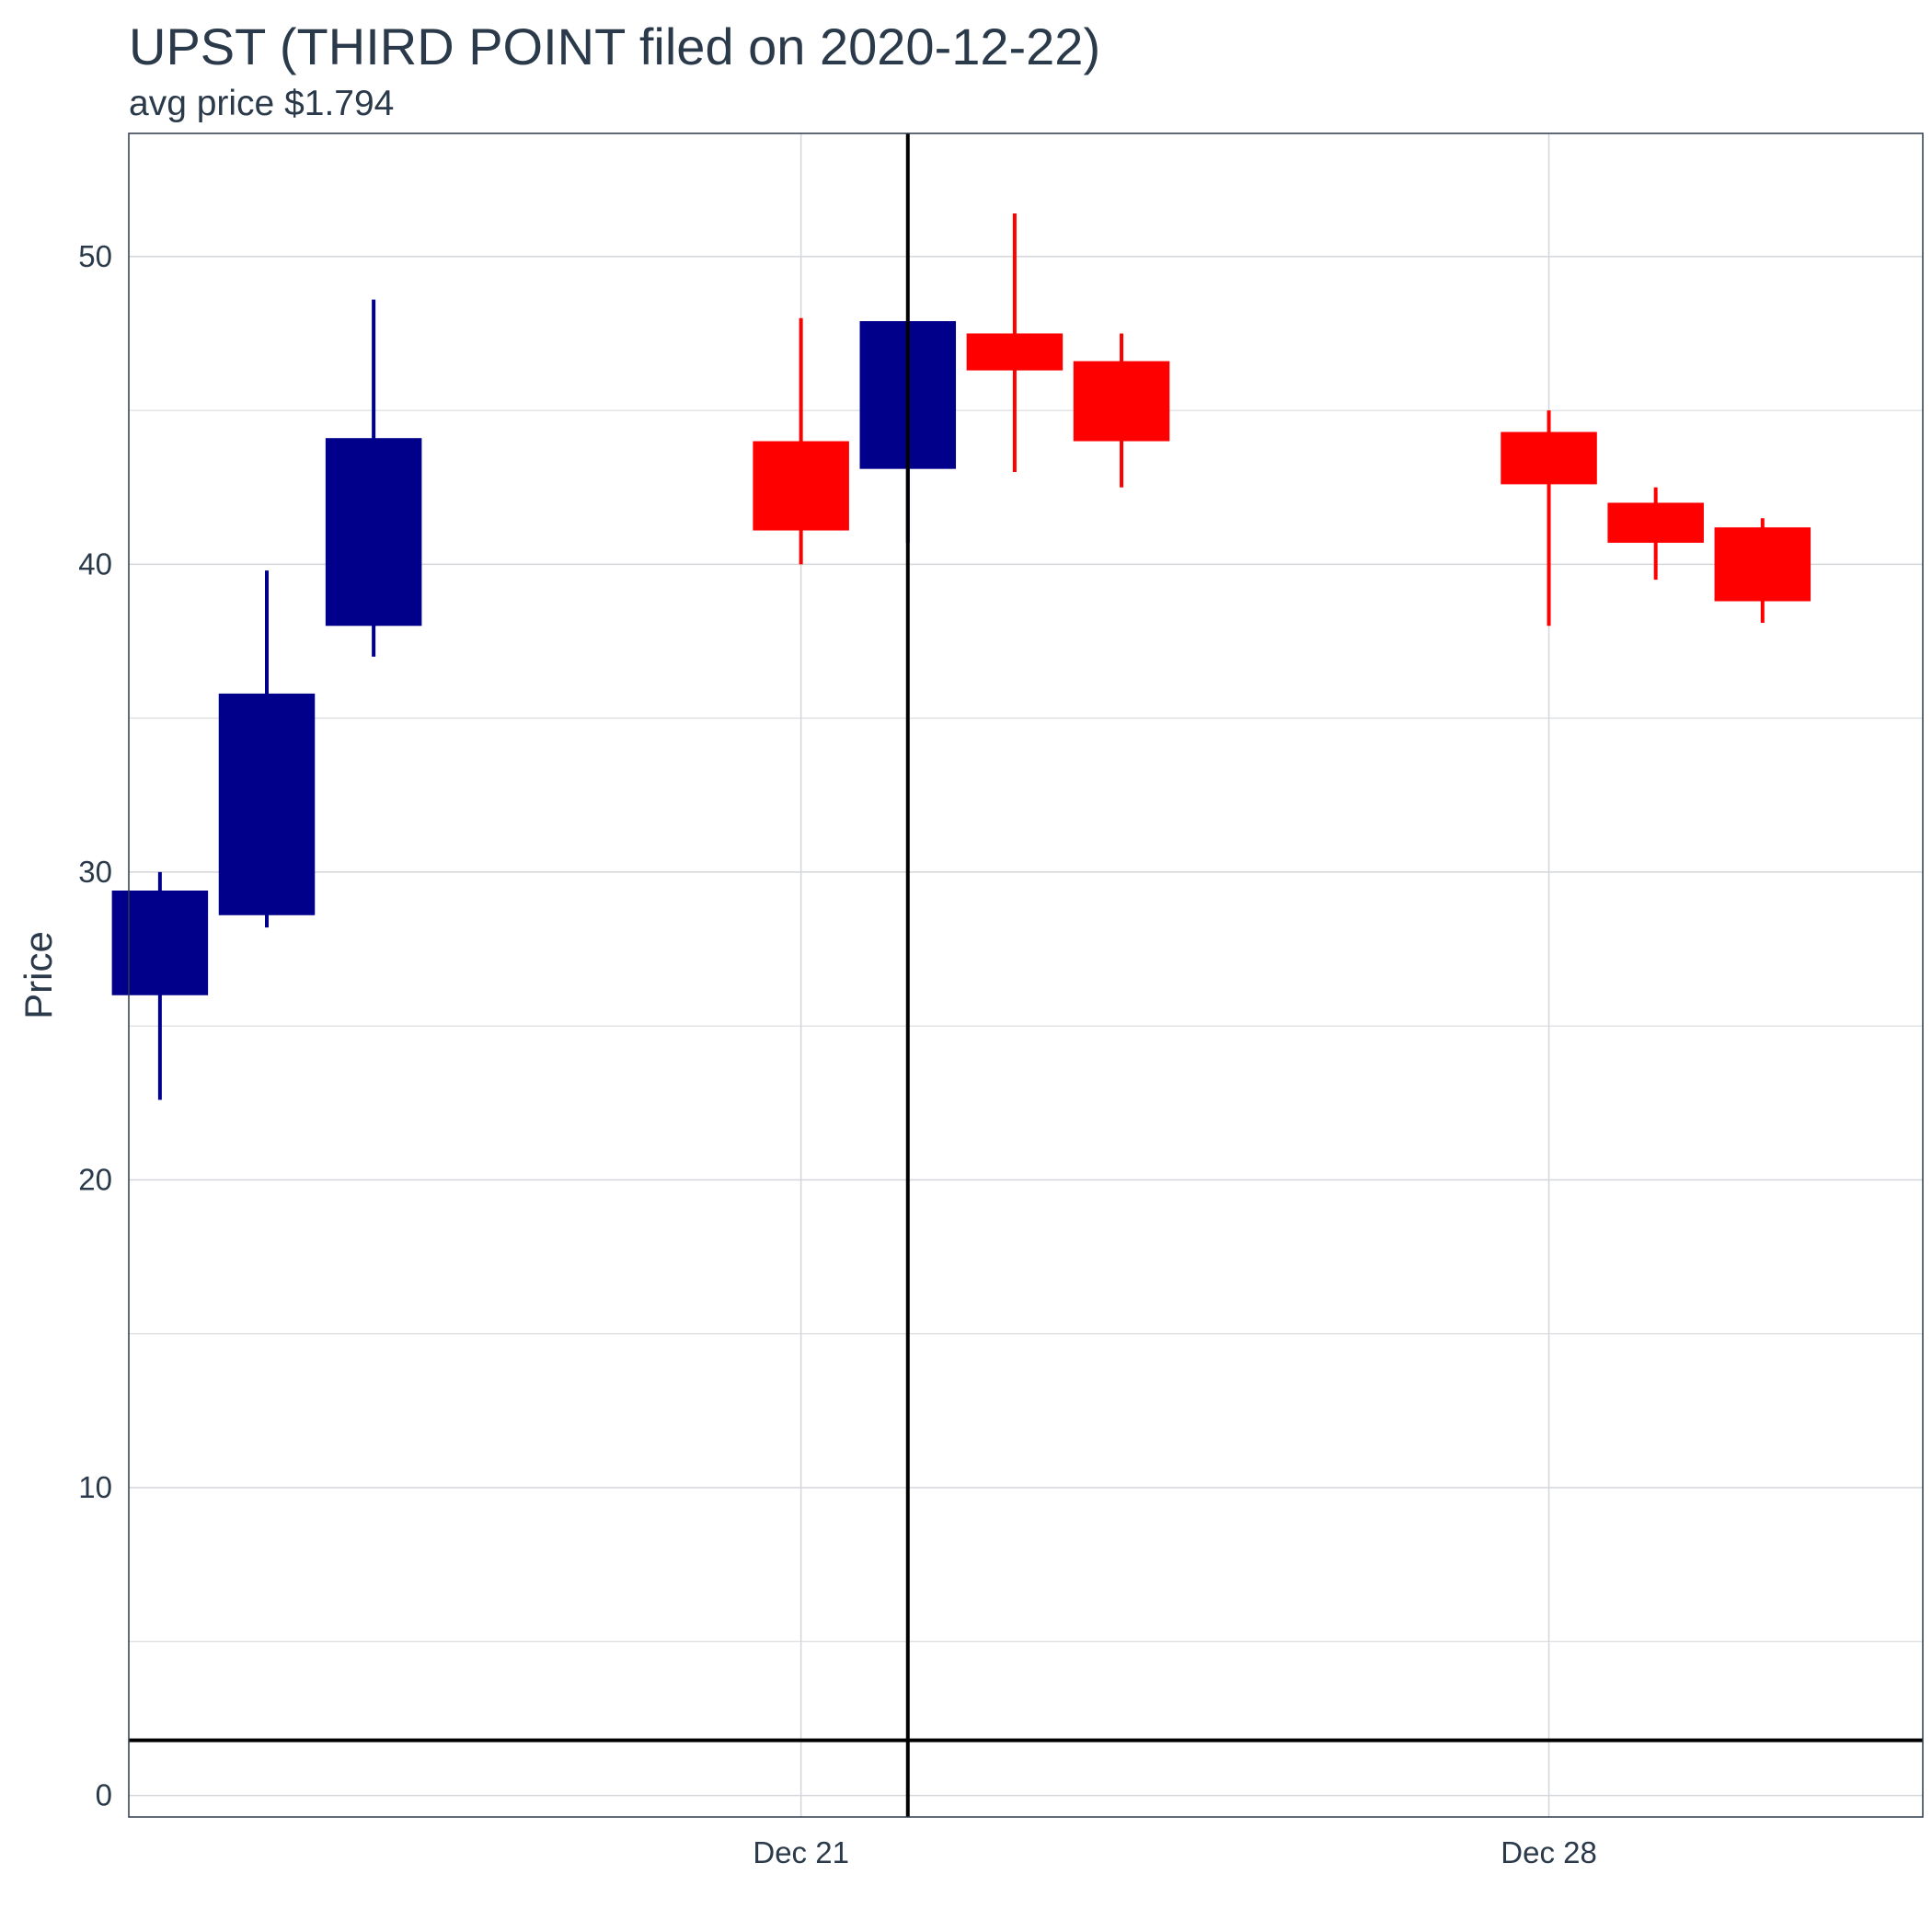 This screenshot has width=1932, height=1932. What do you see at coordinates (261, 103) in the screenshot?
I see `chart-subtitle: avg price $1.794` at bounding box center [261, 103].